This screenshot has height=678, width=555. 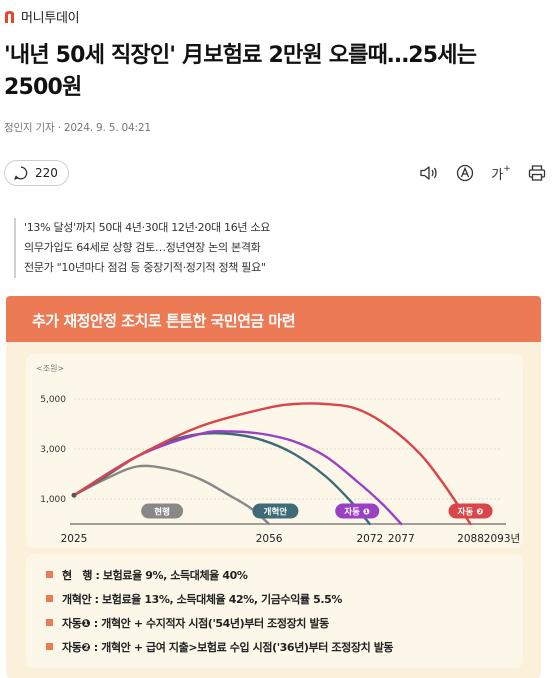 I want to click on font-size-button: 가 +, so click(x=501, y=173).